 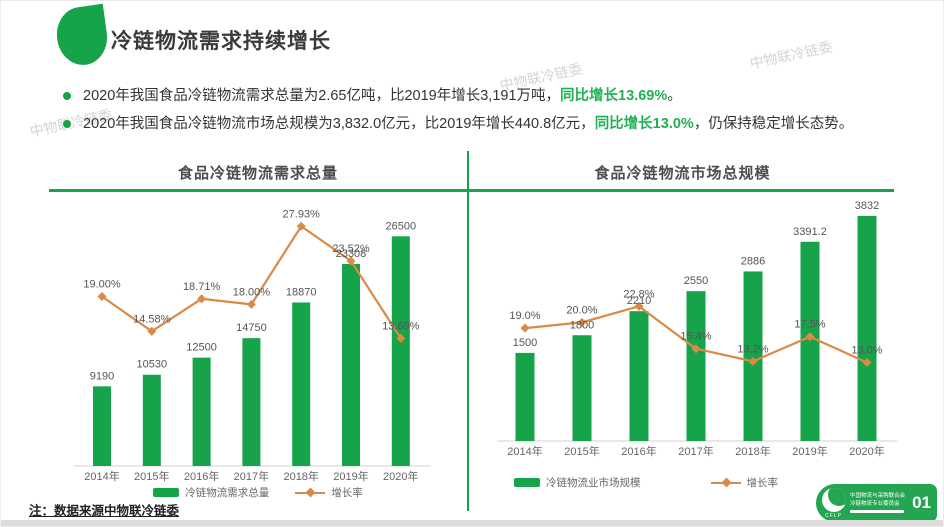 I want to click on bullet-text-post: ，仍保持稳定增长态势。, so click(x=773, y=124).